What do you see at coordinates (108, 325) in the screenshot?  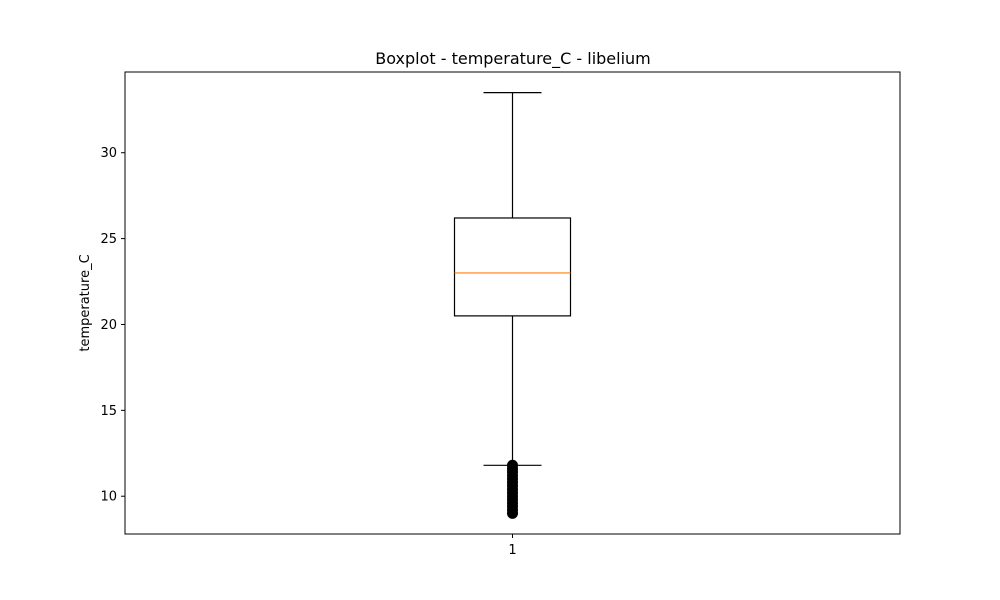 I see `y-tick-label: 20` at bounding box center [108, 325].